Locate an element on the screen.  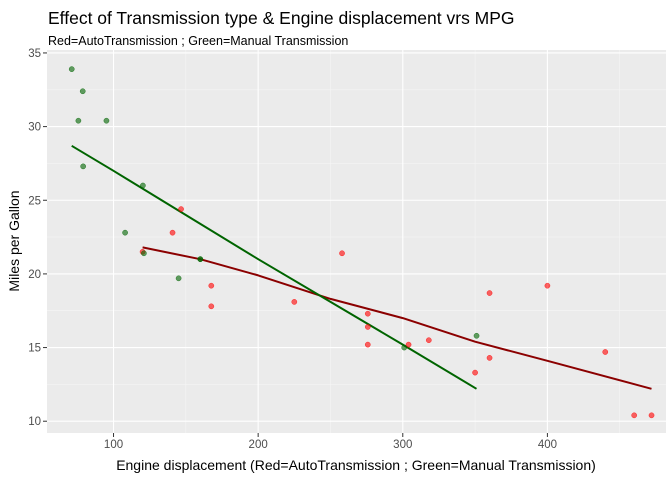
y-axis-title: Miles per Gallon is located at coordinates (14, 240).